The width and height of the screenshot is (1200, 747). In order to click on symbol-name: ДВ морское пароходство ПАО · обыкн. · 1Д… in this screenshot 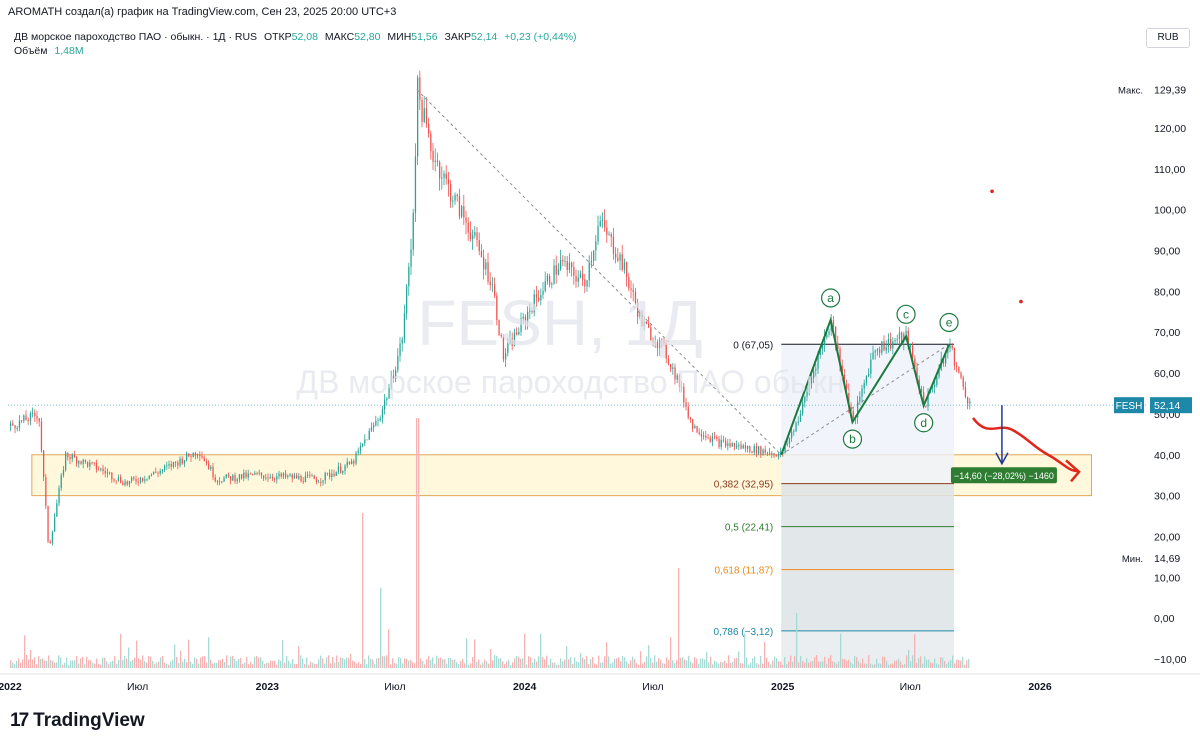, I will do `click(136, 37)`.